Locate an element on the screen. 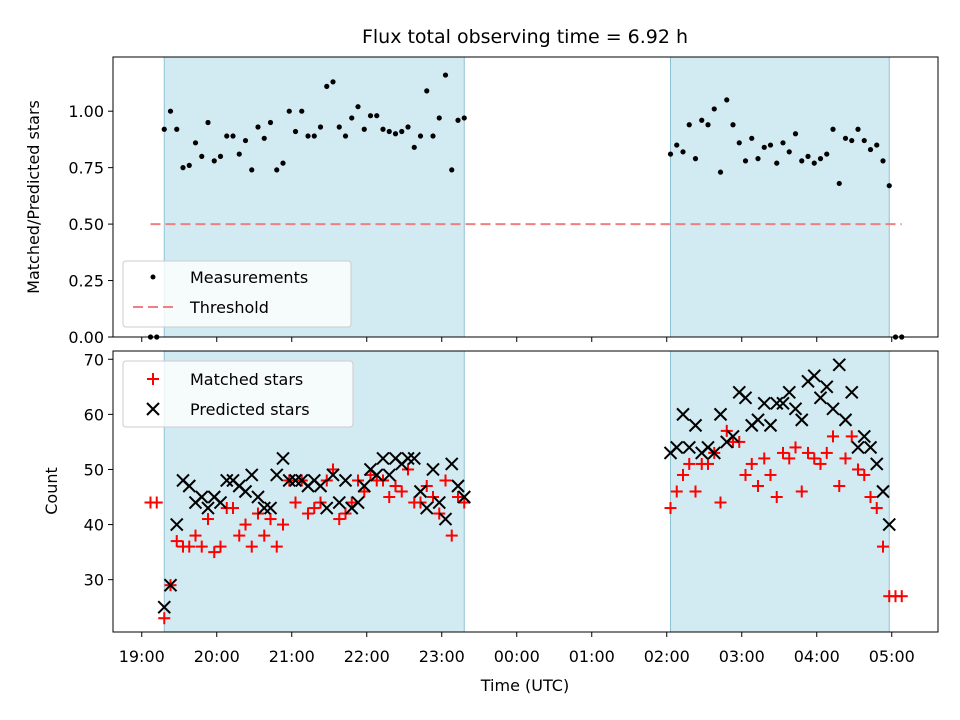  count-x-tick-label: 01:00 is located at coordinates (592, 656).